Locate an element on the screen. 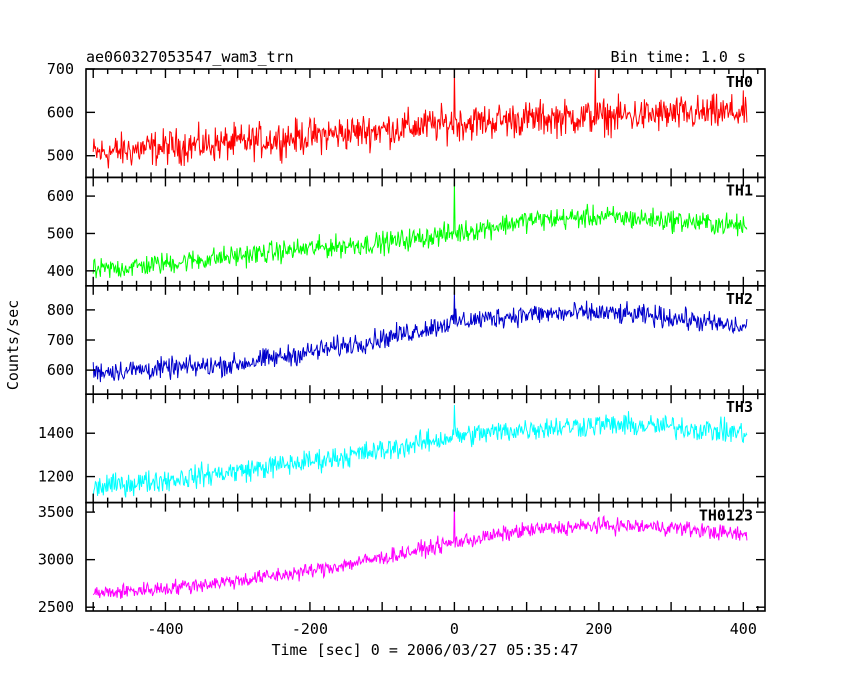 Image resolution: width=850 pixels, height=680 pixels. x-axis-ticks: -400 -200 0 200 400 is located at coordinates (451, 629).